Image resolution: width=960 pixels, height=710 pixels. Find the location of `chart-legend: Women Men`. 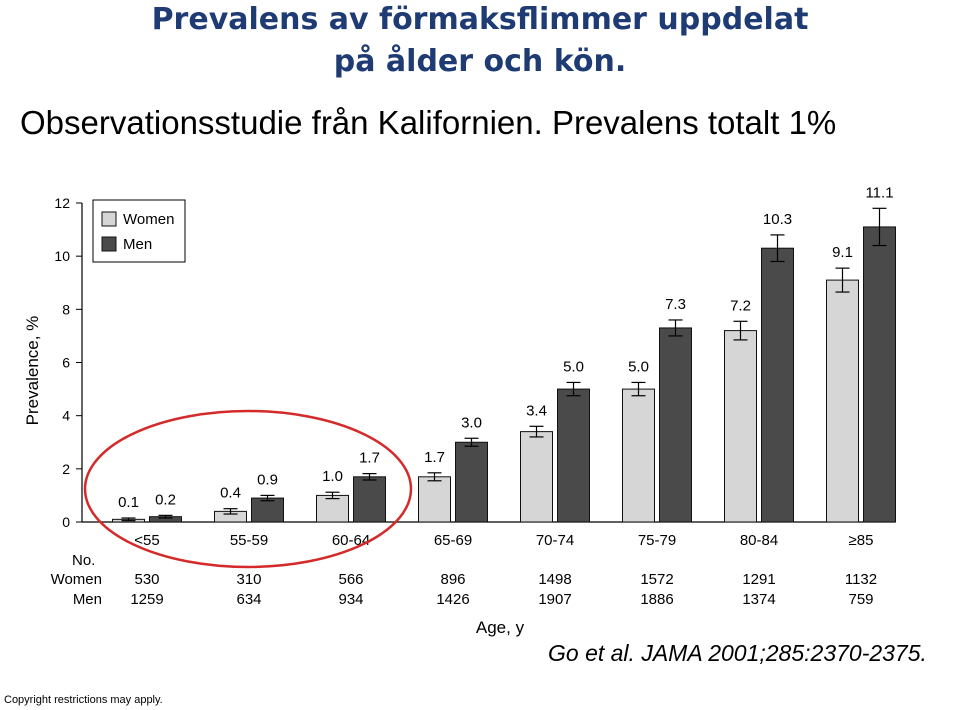

chart-legend: Women Men is located at coordinates (139, 231).